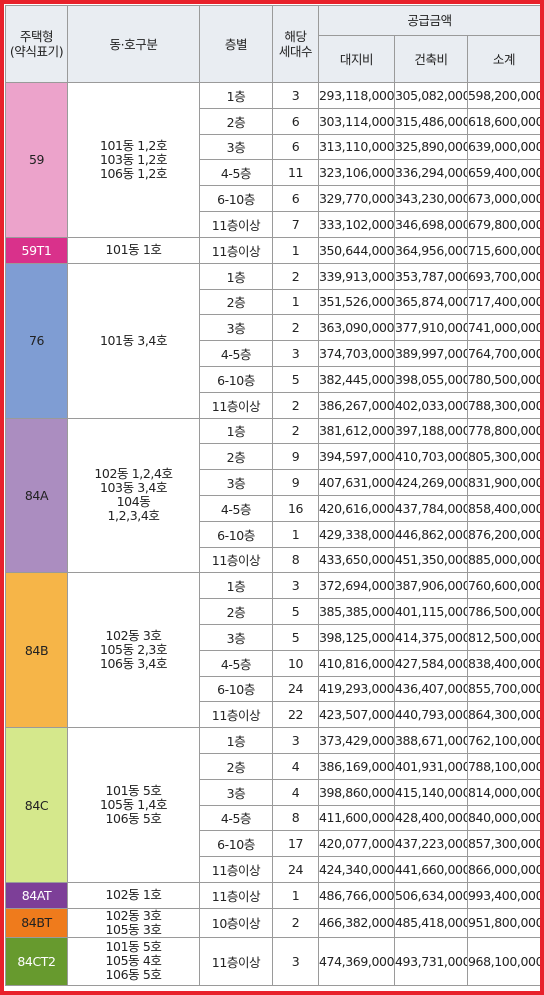 This screenshot has width=544, height=995. Describe the element at coordinates (431, 560) in the screenshot. I see `building-price: 451,350,000` at that location.